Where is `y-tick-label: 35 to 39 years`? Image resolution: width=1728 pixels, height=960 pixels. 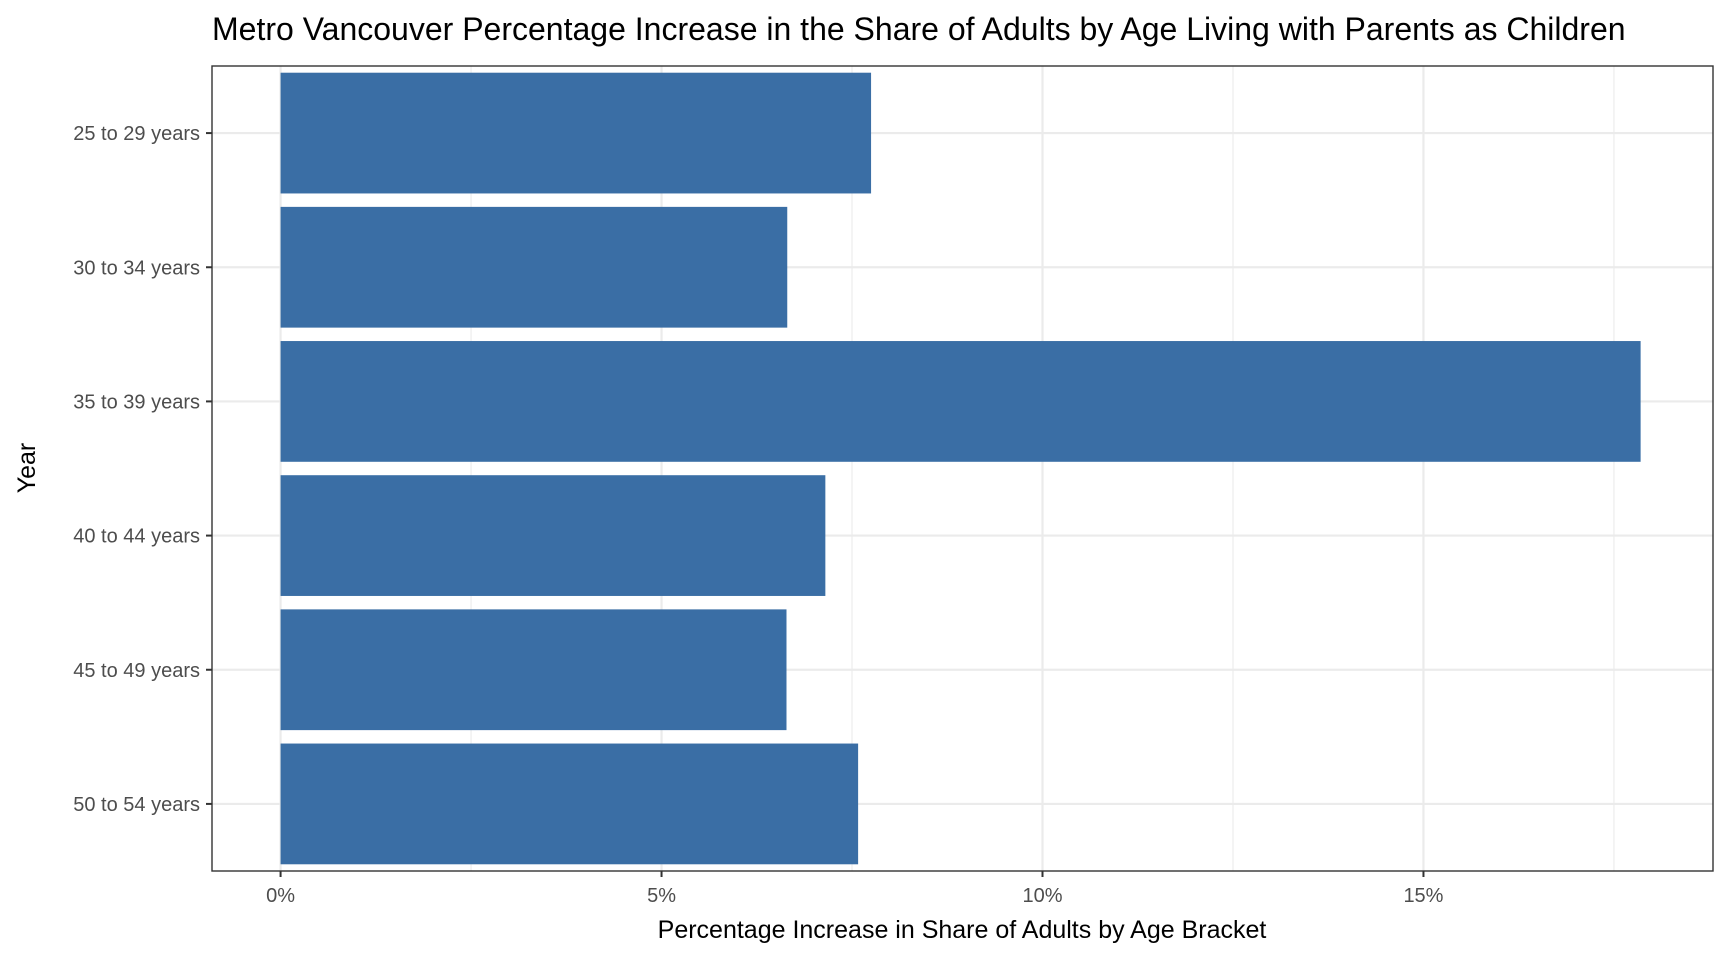 y-tick-label: 35 to 39 years is located at coordinates (136, 402).